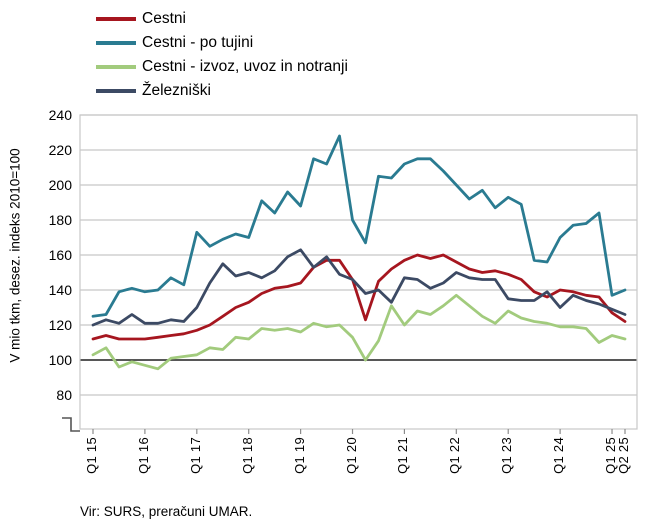  I want to click on x-tick-label: Q1 17, so click(195, 455).